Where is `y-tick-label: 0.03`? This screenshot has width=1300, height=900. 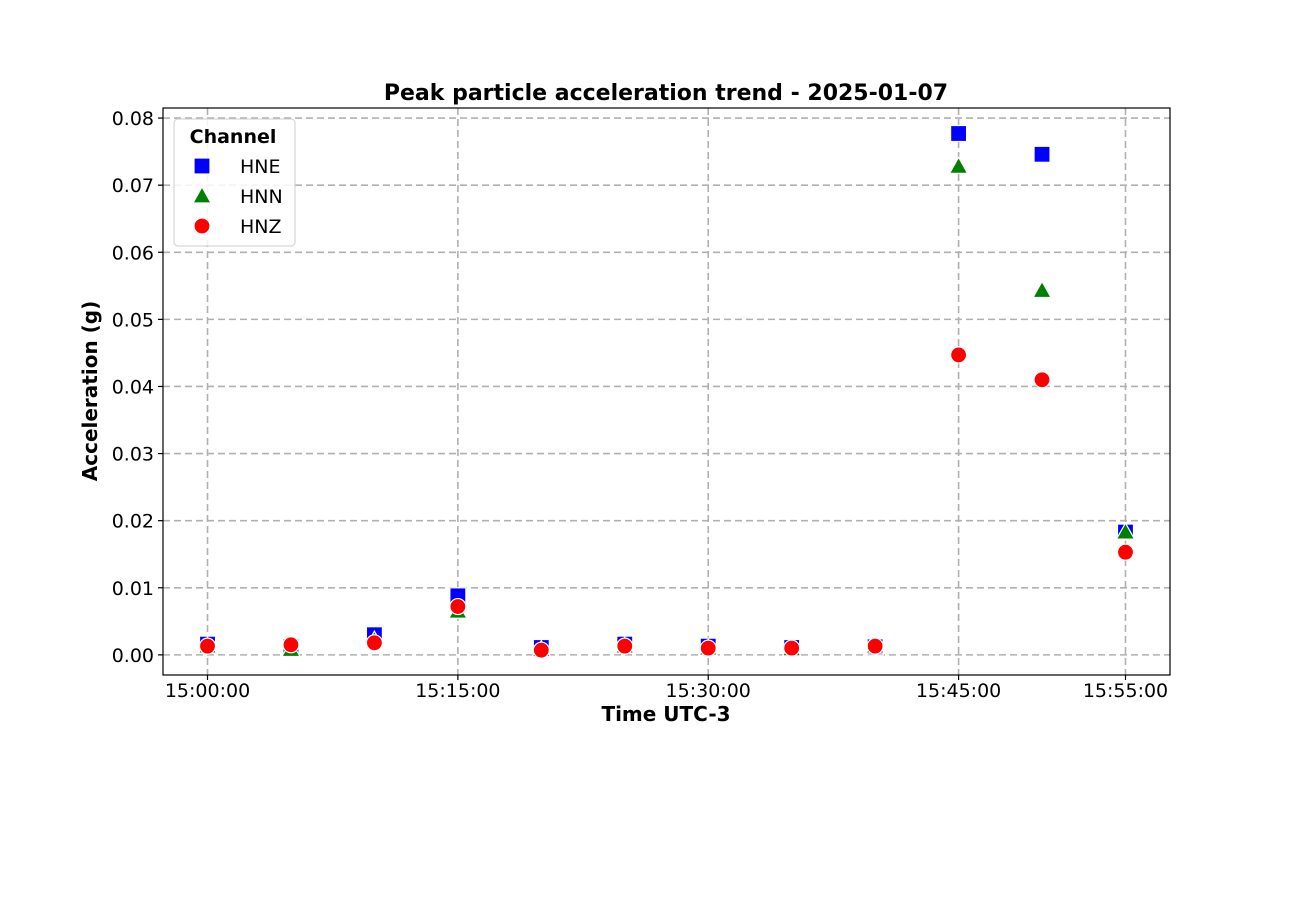 y-tick-label: 0.03 is located at coordinates (133, 455).